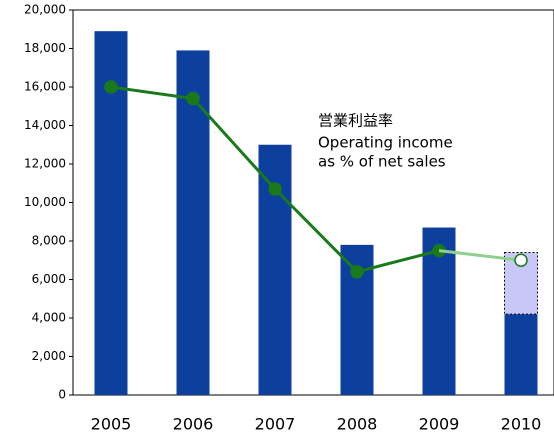 The width and height of the screenshot is (554, 436). I want to click on annotation: 営業利益率, so click(355, 121).